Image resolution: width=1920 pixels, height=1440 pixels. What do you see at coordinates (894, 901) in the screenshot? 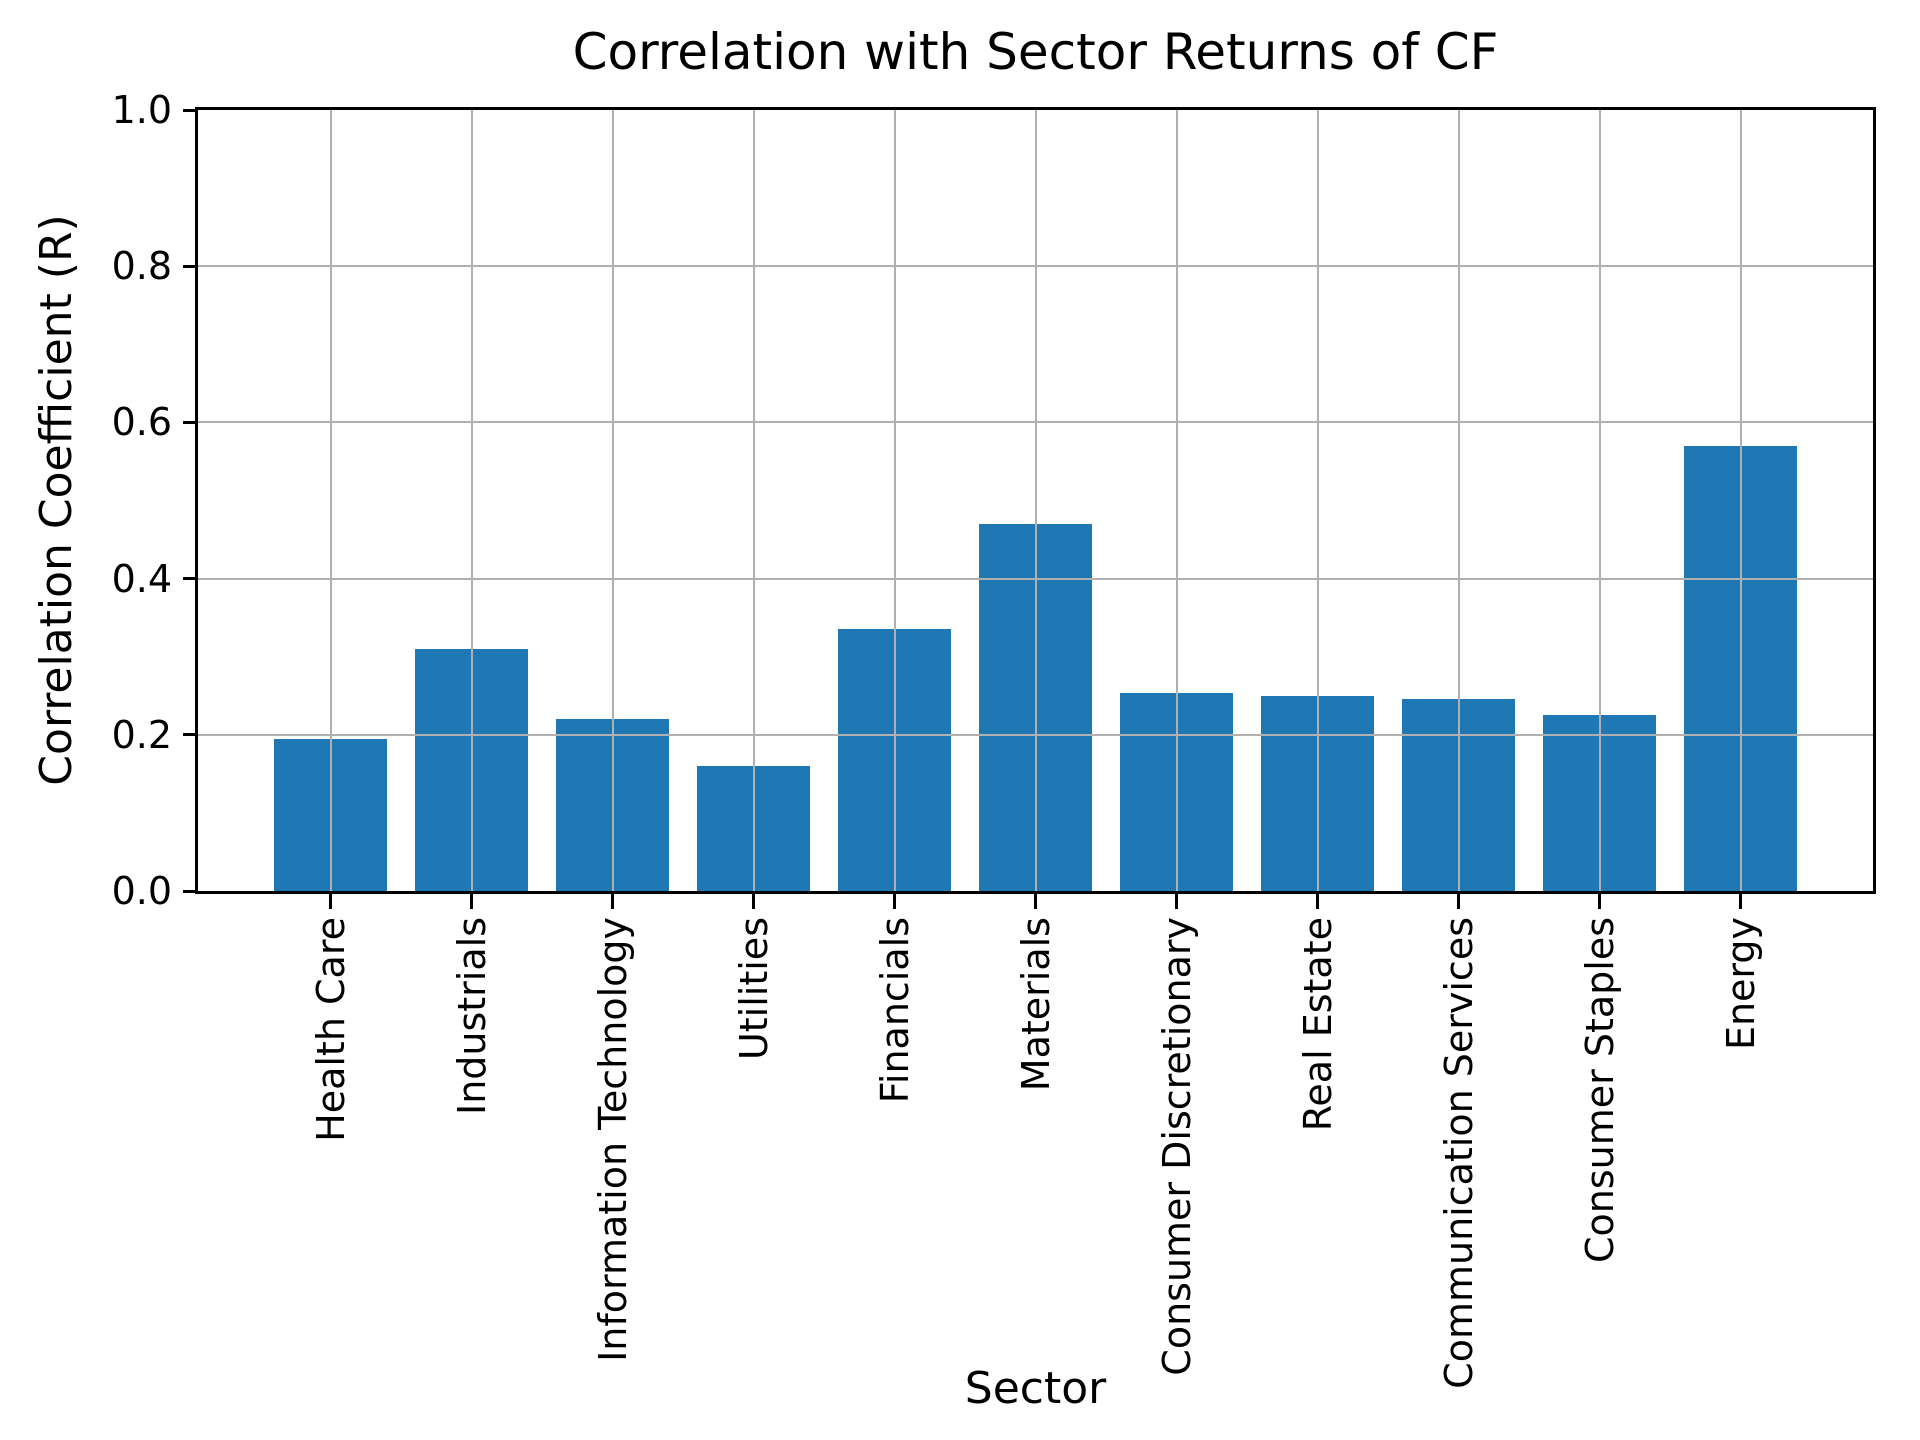
I see `x-tick-financials` at bounding box center [894, 901].